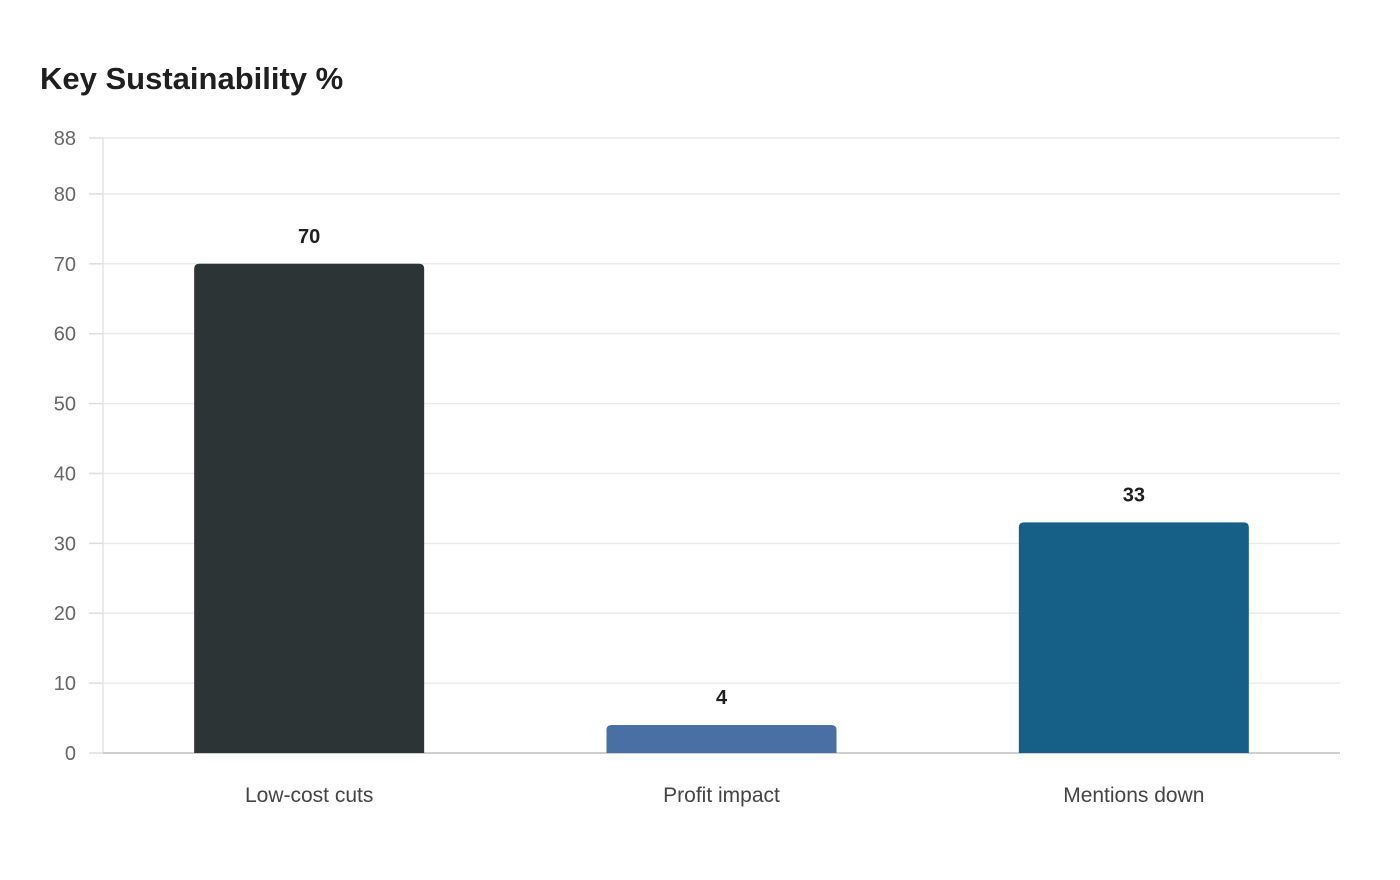  Describe the element at coordinates (309, 237) in the screenshot. I see `data-label: 70` at that location.